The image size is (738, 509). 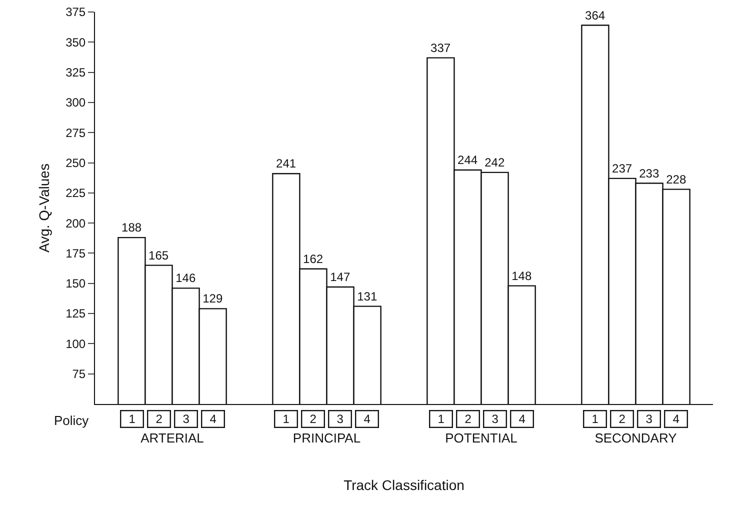 I want to click on x-axis-title: Track Classification, so click(x=404, y=484).